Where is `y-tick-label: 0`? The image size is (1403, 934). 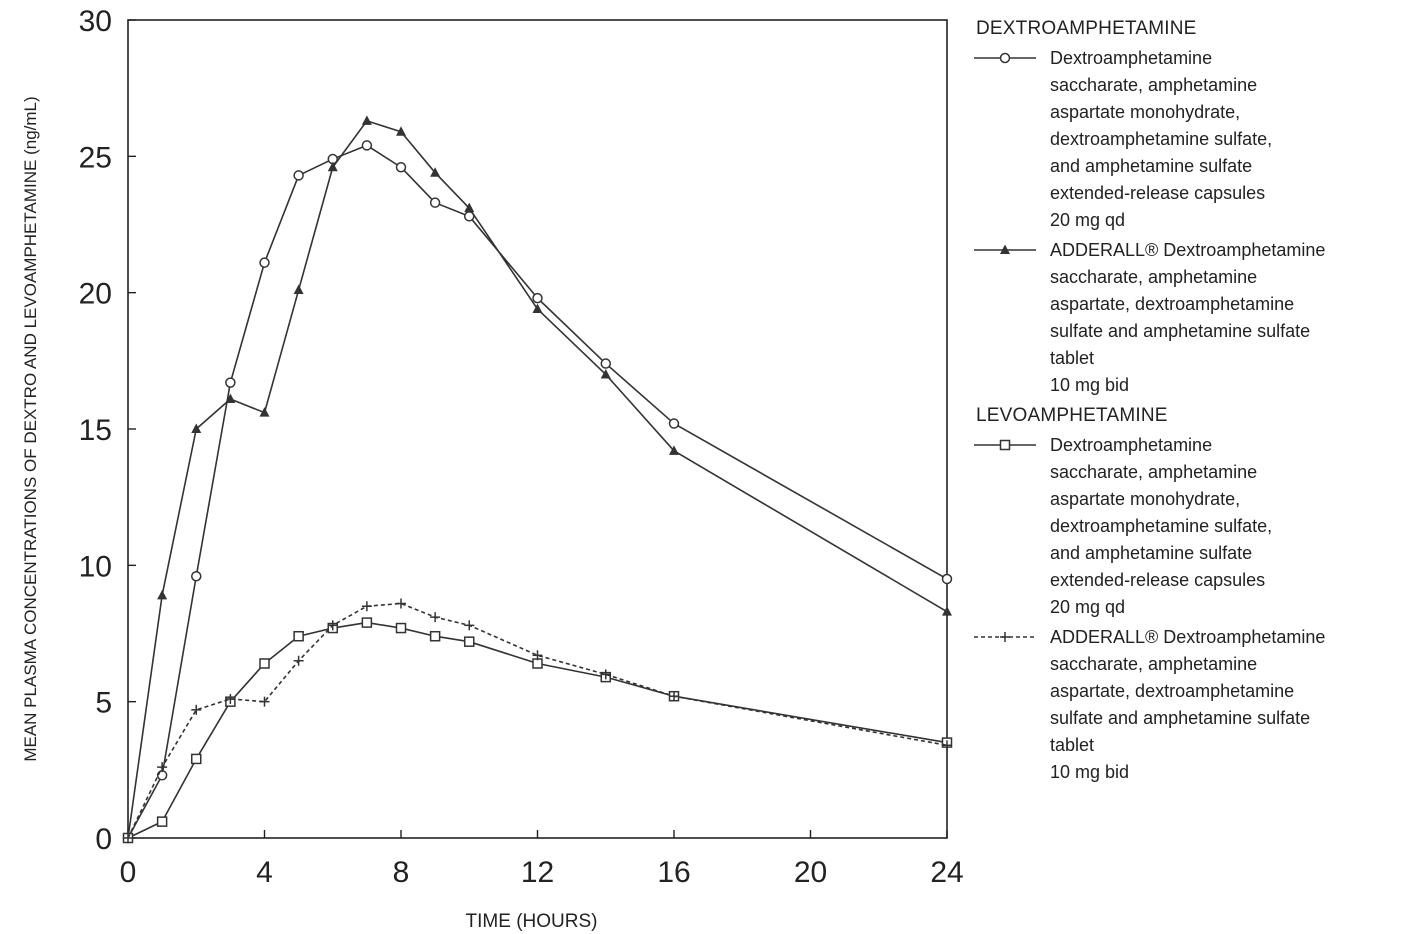
y-tick-label: 0 is located at coordinates (103, 839).